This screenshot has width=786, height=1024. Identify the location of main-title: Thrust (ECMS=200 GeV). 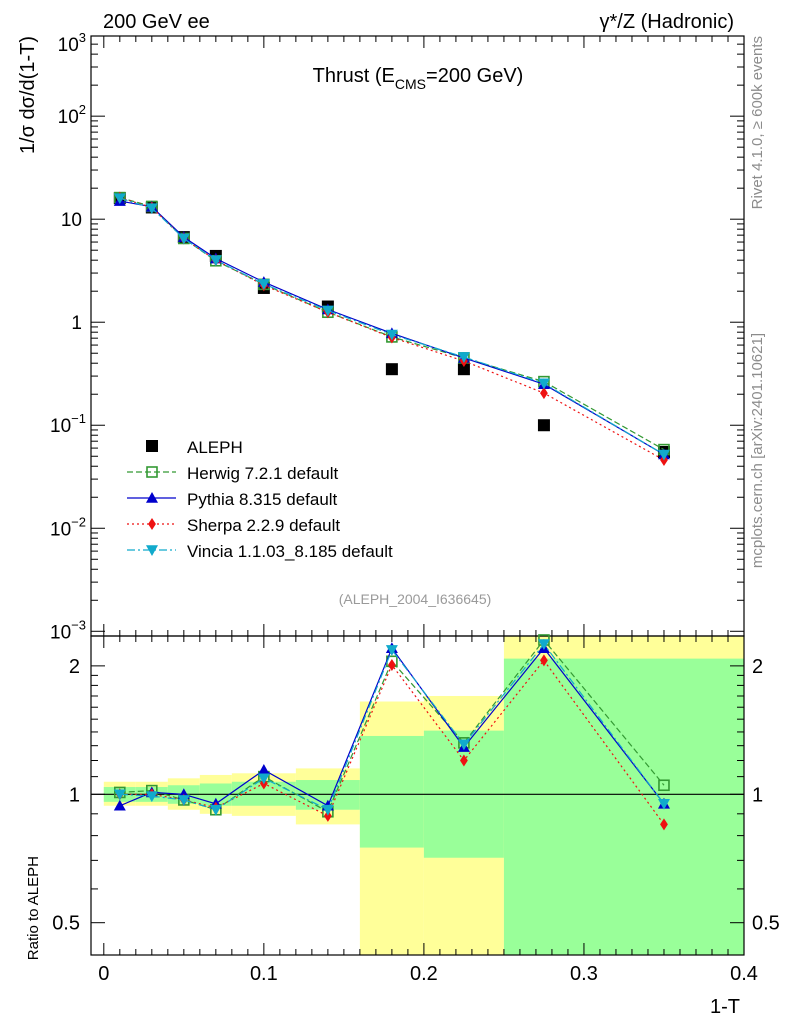
(418, 78).